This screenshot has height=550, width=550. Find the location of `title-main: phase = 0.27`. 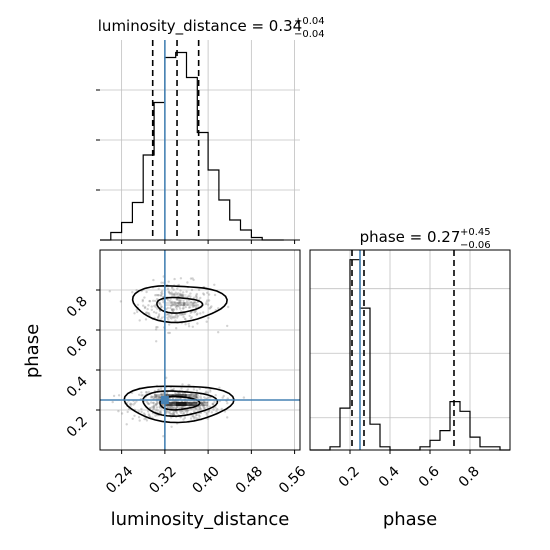

title-main: phase = 0.27 is located at coordinates (410, 237).